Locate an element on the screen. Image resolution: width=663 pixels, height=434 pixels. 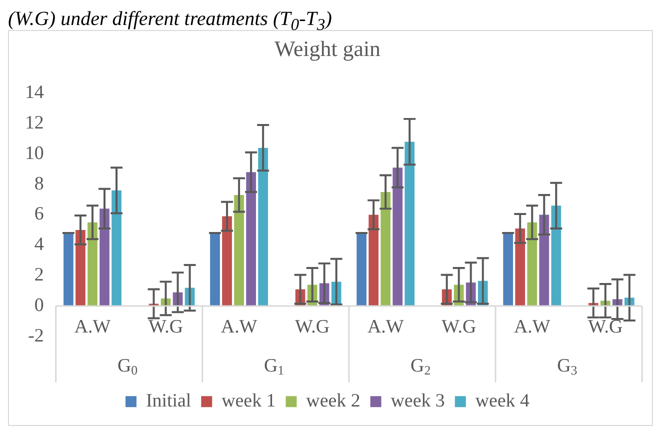
y-tick-label: -2 is located at coordinates (36, 335).